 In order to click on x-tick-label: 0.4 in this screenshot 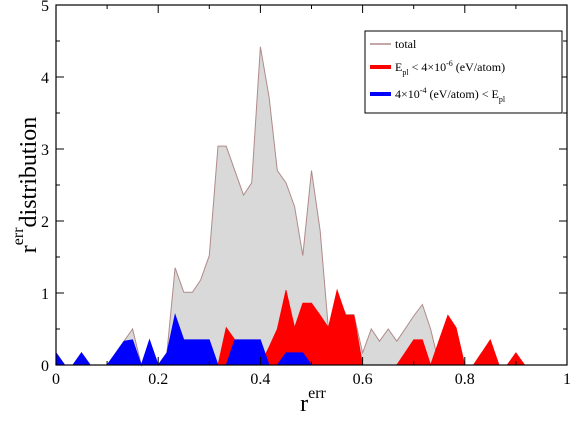, I will do `click(260, 379)`.